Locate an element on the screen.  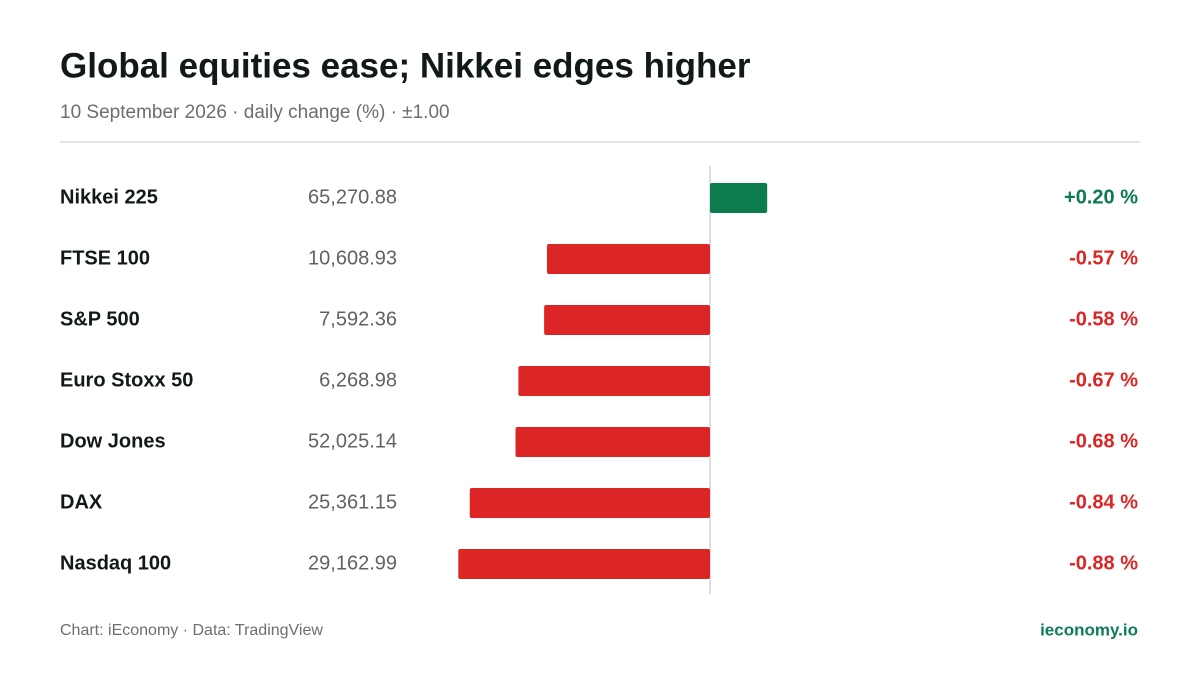
index-level: 7,592.36 is located at coordinates (358, 319).